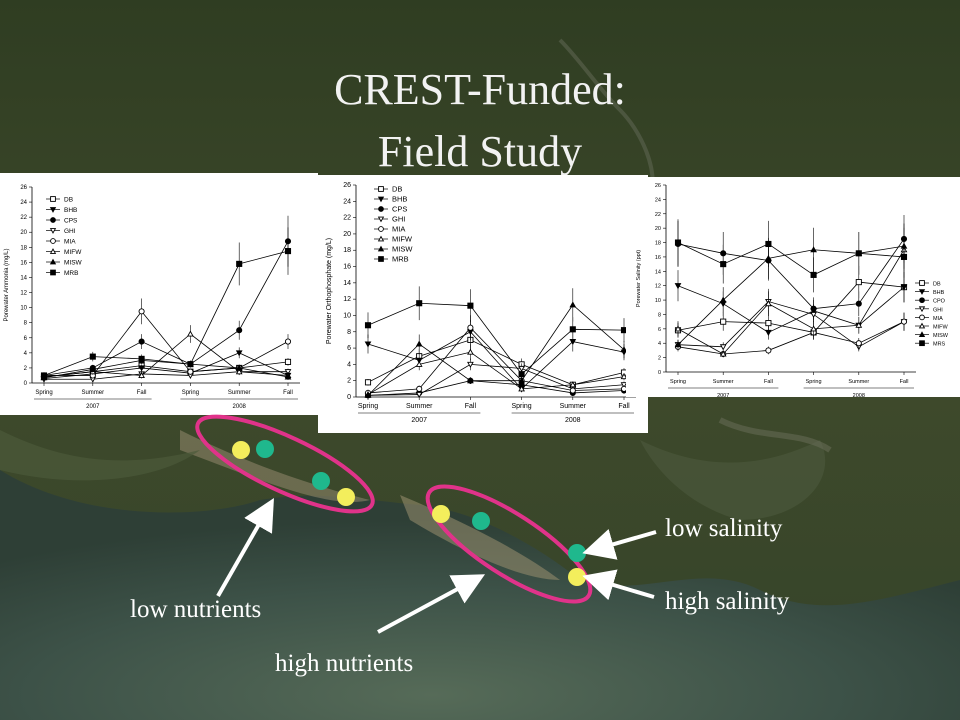 The image size is (960, 720). I want to click on y-tick-label: 8, so click(26, 324).